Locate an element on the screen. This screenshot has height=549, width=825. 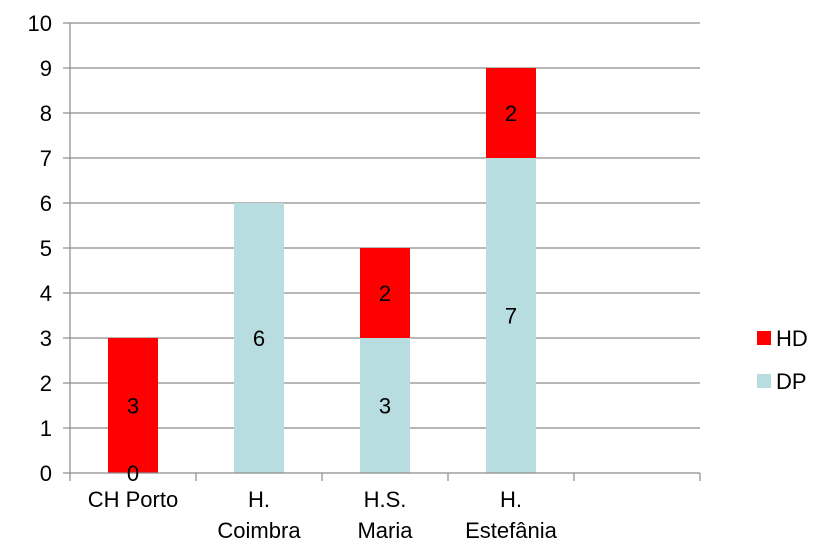
x-category-label: H.S. is located at coordinates (385, 499).